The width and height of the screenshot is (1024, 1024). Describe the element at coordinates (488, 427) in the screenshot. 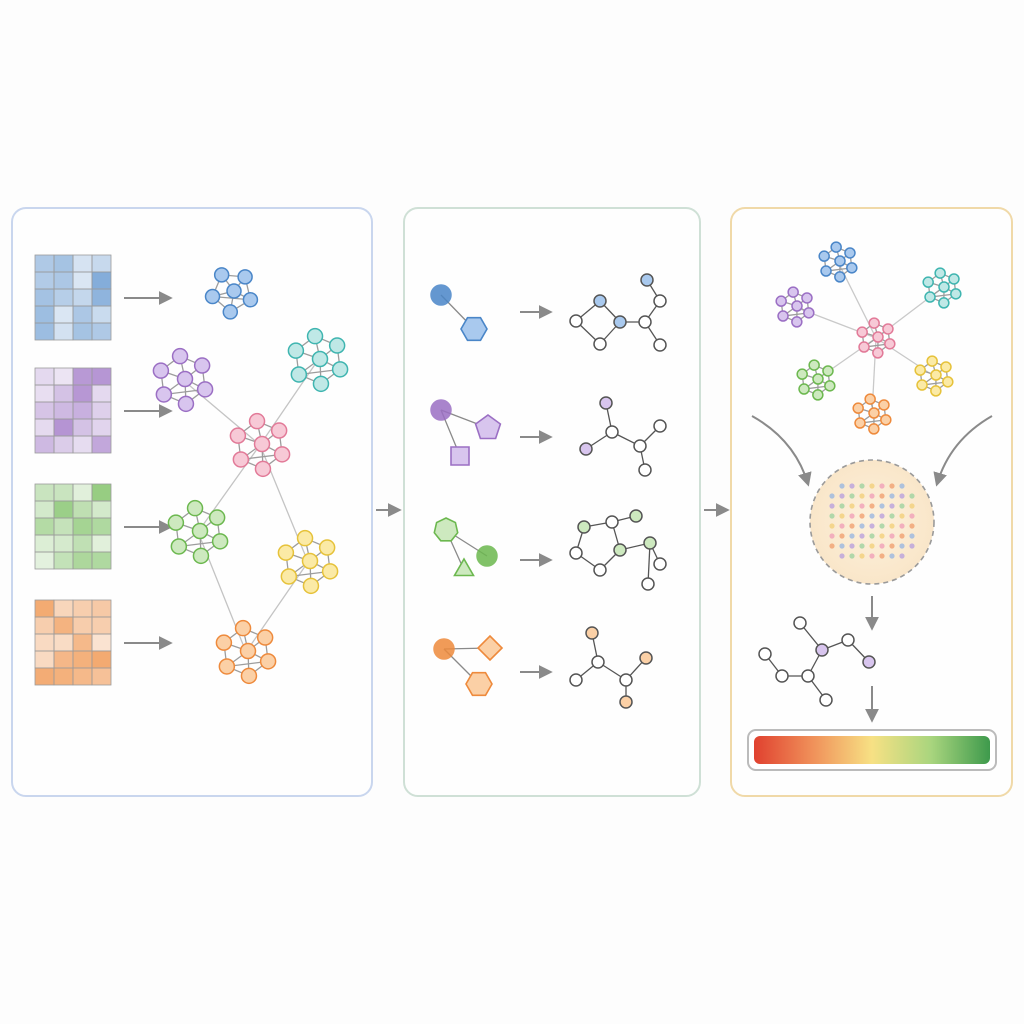

I see `fragment-ring` at that location.